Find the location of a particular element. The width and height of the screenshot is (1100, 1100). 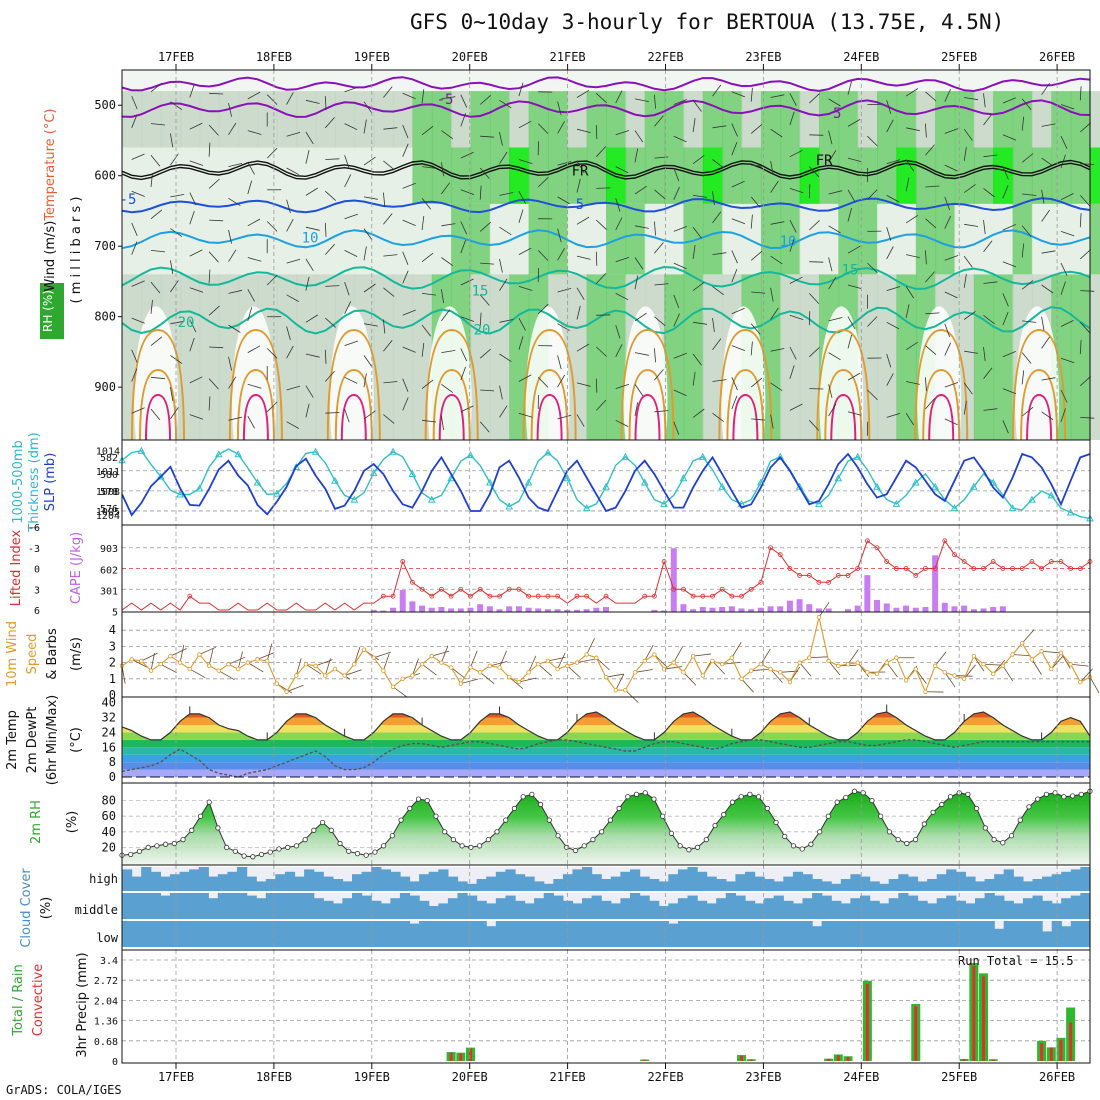

dry-plume is located at coordinates (351, 401).